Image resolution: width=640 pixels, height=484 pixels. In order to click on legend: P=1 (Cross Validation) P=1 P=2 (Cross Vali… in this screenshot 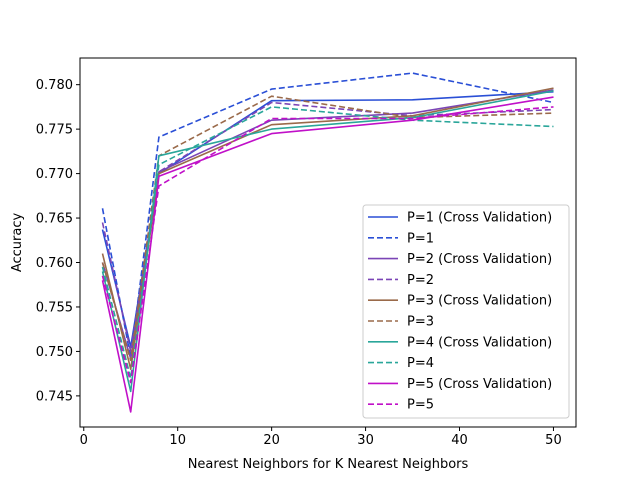, I will do `click(466, 311)`.